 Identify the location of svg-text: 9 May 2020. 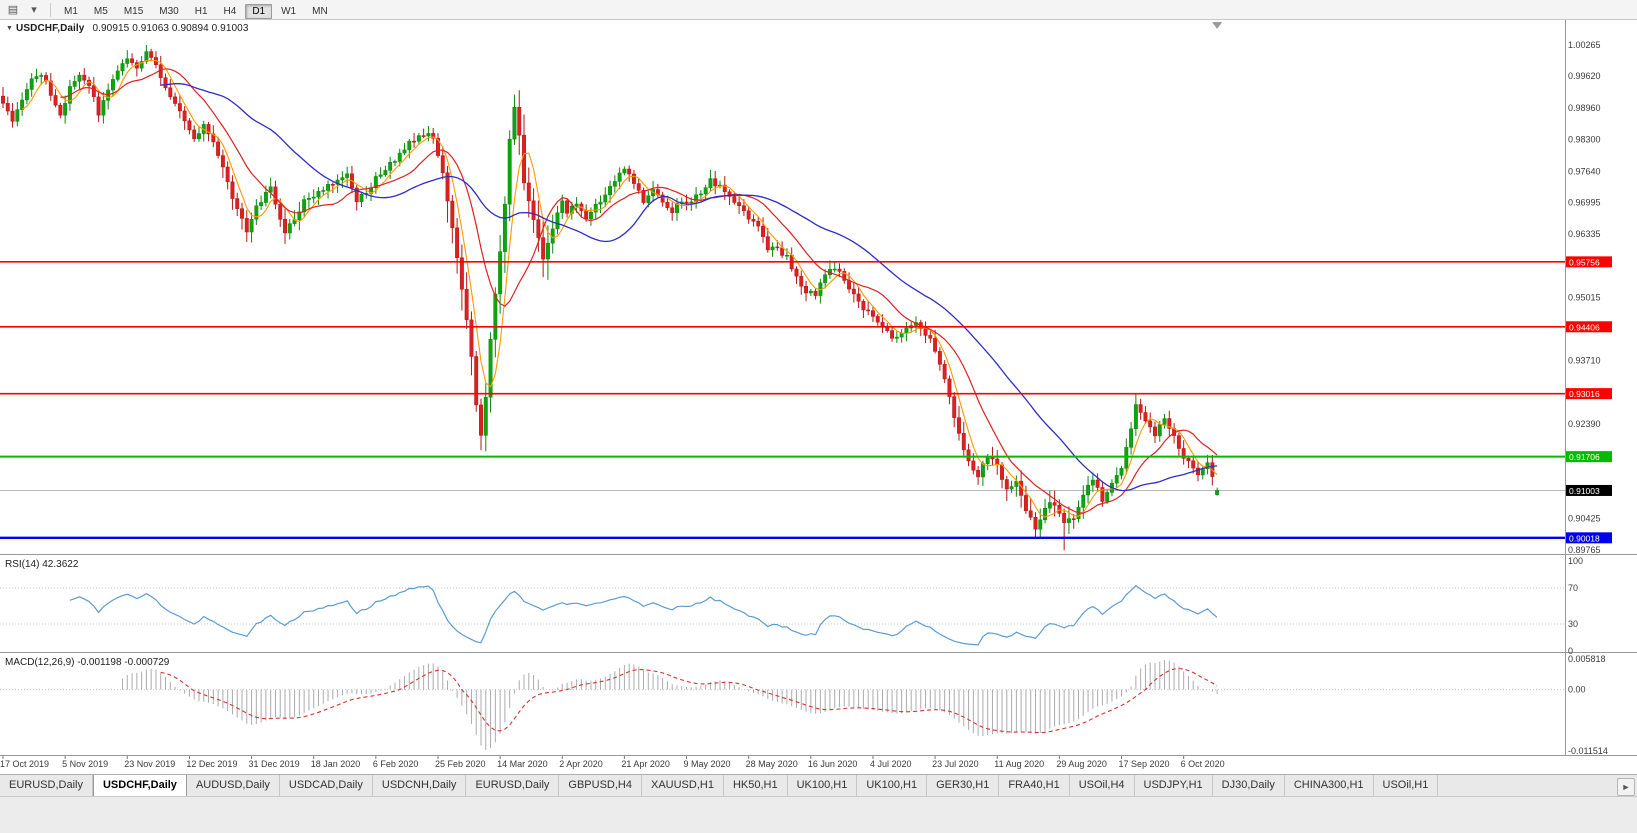
(707, 764).